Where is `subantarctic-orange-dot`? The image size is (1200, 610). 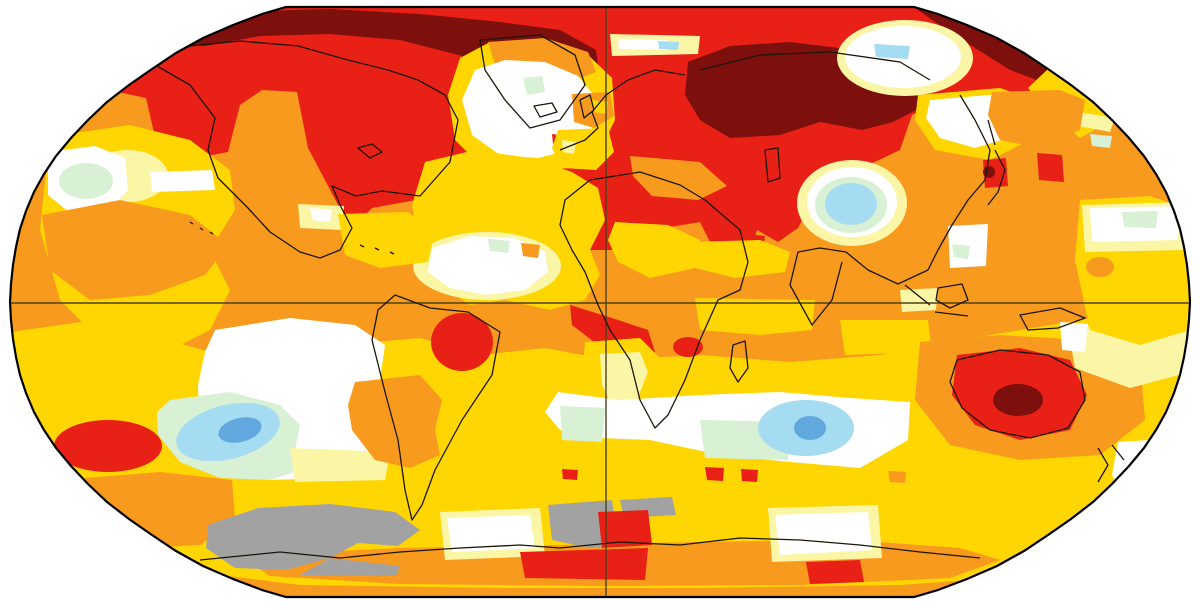
subantarctic-orange-dot is located at coordinates (897, 477).